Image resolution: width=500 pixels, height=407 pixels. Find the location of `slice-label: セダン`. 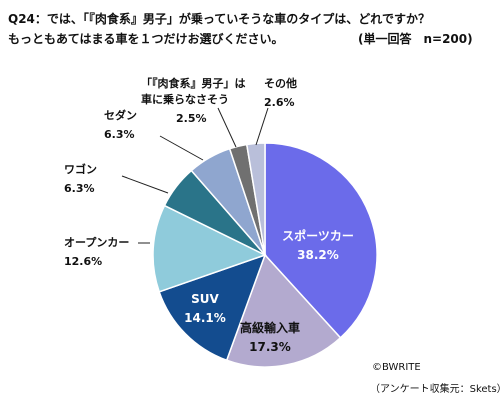

slice-label: セダン is located at coordinates (120, 115).